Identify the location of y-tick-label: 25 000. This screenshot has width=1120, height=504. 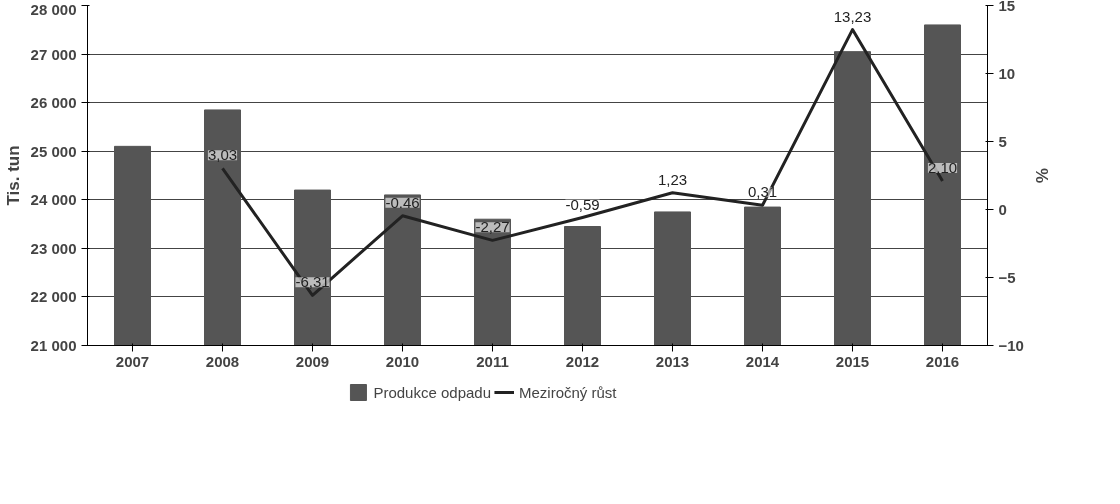
(53, 151).